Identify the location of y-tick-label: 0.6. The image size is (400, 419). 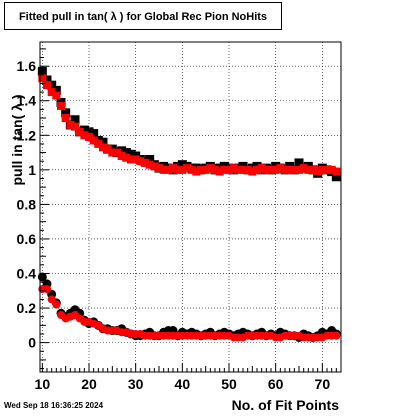
(27, 239).